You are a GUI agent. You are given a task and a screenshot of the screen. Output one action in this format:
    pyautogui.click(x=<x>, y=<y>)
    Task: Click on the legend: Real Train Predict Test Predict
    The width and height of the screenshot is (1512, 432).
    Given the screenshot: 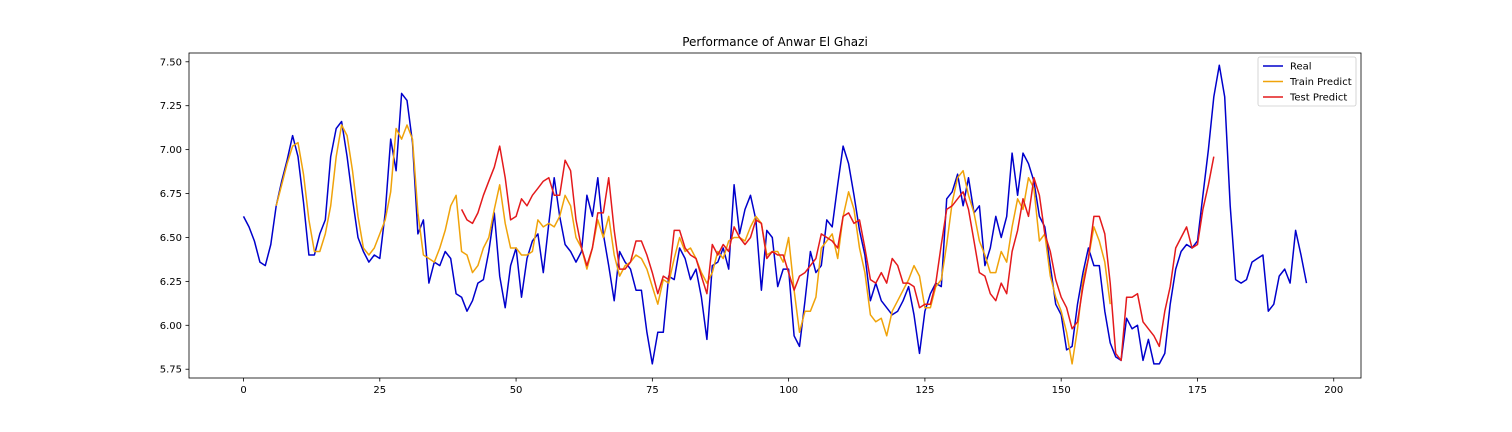 What is the action you would take?
    pyautogui.click(x=1307, y=81)
    